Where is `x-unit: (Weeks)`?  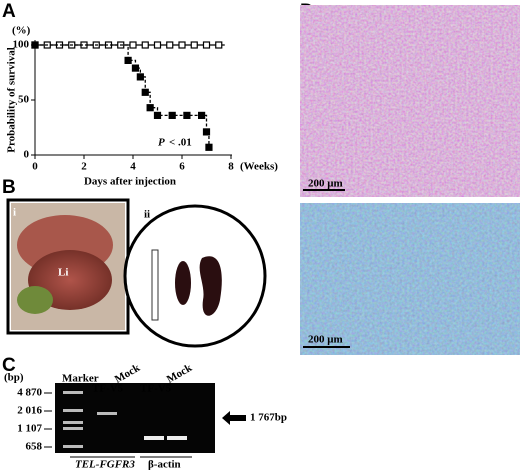 x-unit: (Weeks) is located at coordinates (259, 167).